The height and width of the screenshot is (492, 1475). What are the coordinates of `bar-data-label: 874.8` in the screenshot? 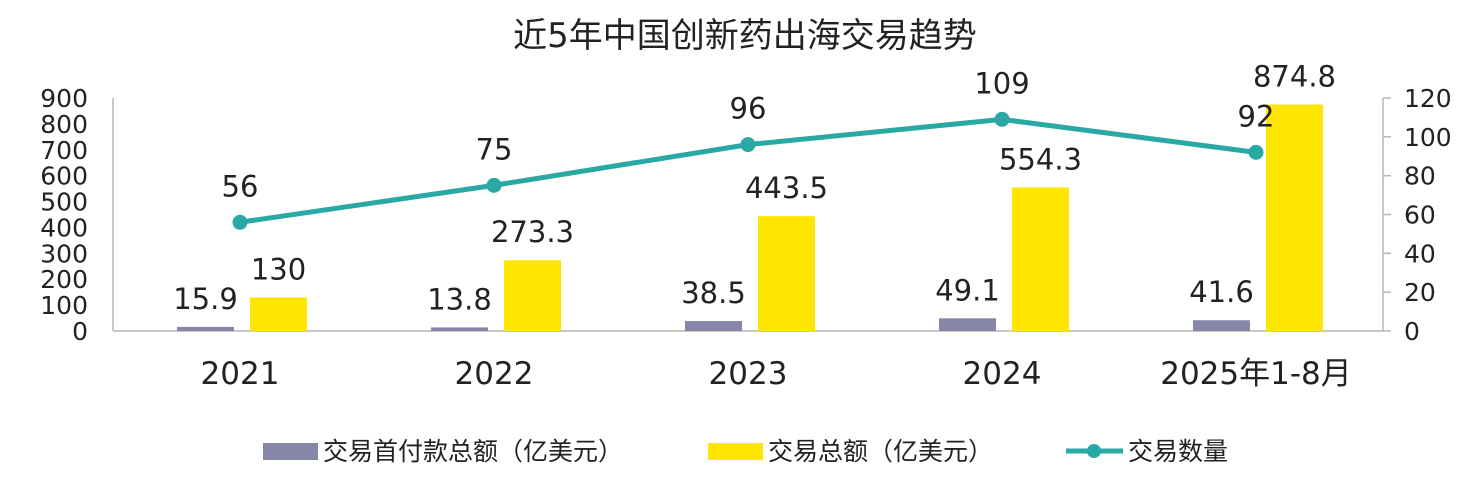 It's located at (1294, 77).